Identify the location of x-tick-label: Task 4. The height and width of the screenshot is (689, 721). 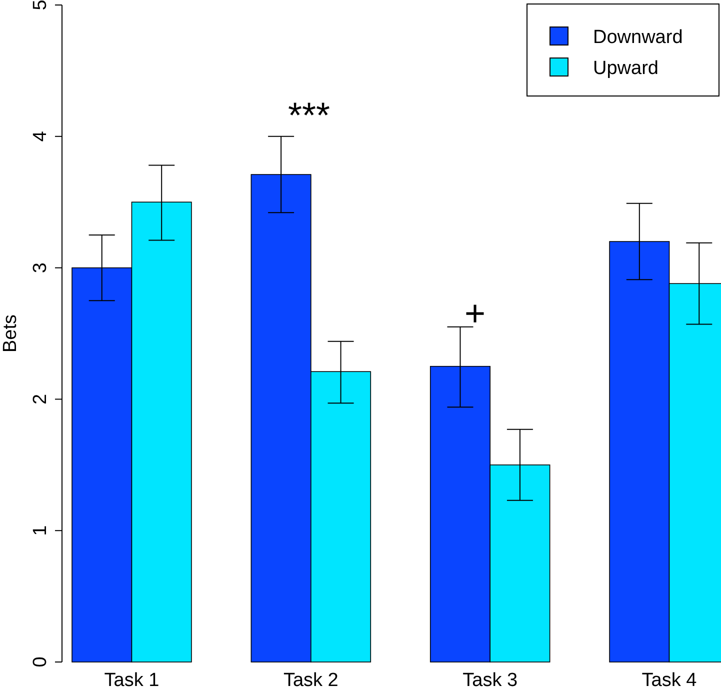
(670, 679).